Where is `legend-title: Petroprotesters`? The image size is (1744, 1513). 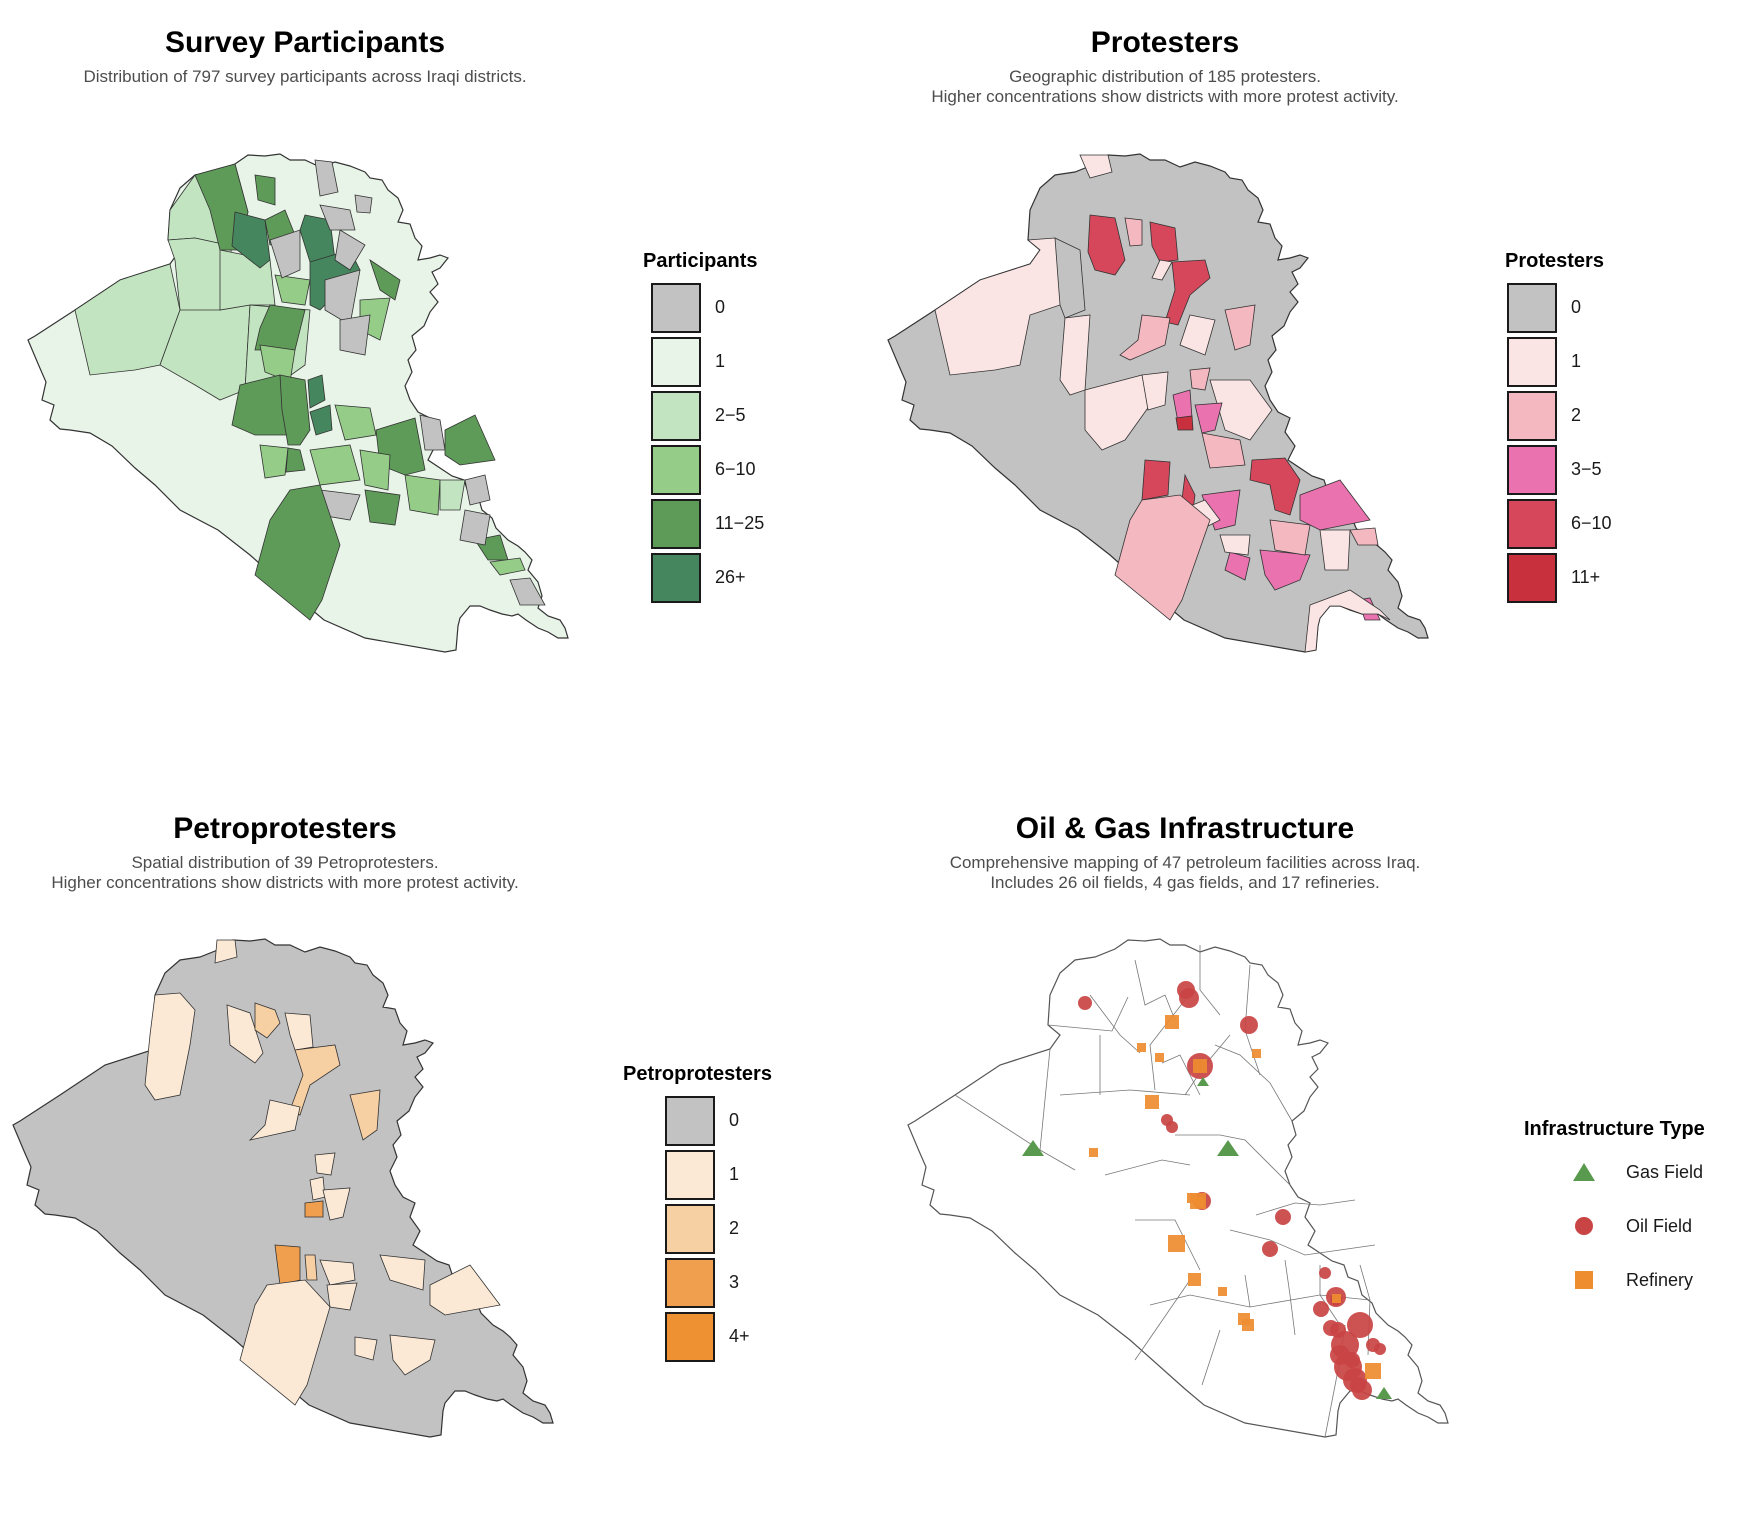 legend-title: Petroprotesters is located at coordinates (697, 1074).